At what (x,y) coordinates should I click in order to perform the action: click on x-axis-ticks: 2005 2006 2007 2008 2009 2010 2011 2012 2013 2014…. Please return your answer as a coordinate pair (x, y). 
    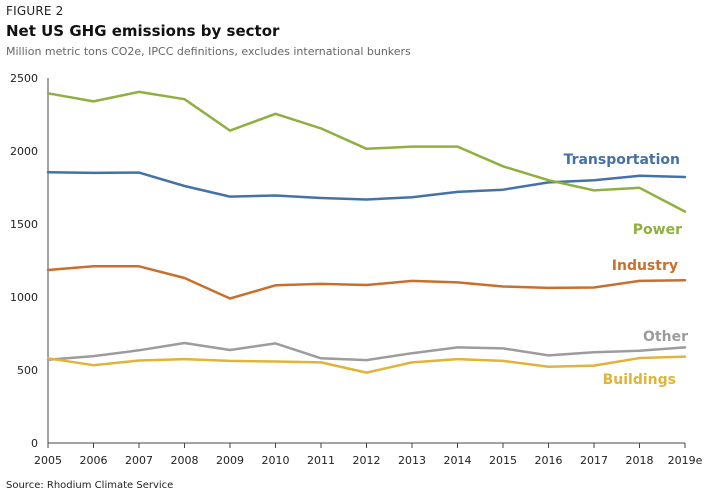
    Looking at the image, I should click on (368, 455).